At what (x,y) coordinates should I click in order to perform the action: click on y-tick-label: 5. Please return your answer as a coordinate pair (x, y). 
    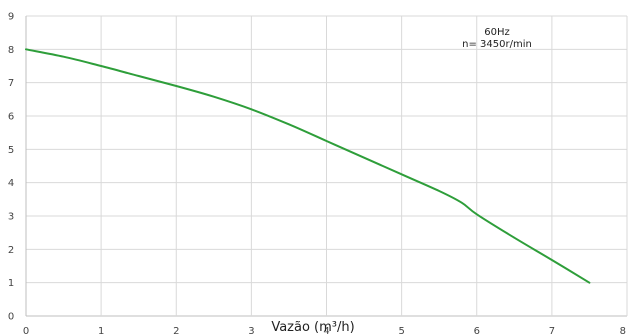
    Looking at the image, I should click on (11, 150).